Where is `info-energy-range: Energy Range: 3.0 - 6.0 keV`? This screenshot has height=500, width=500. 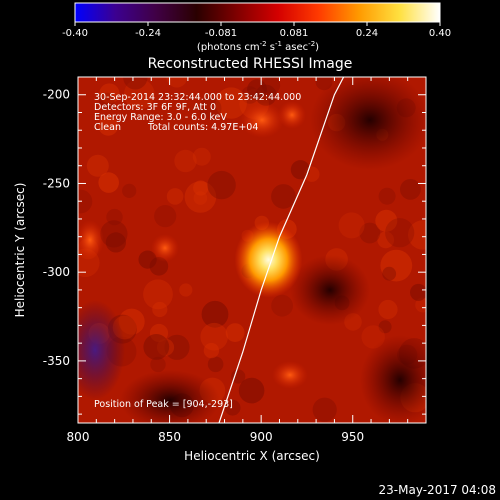
info-energy-range: Energy Range: 3.0 - 6.0 keV is located at coordinates (160, 117).